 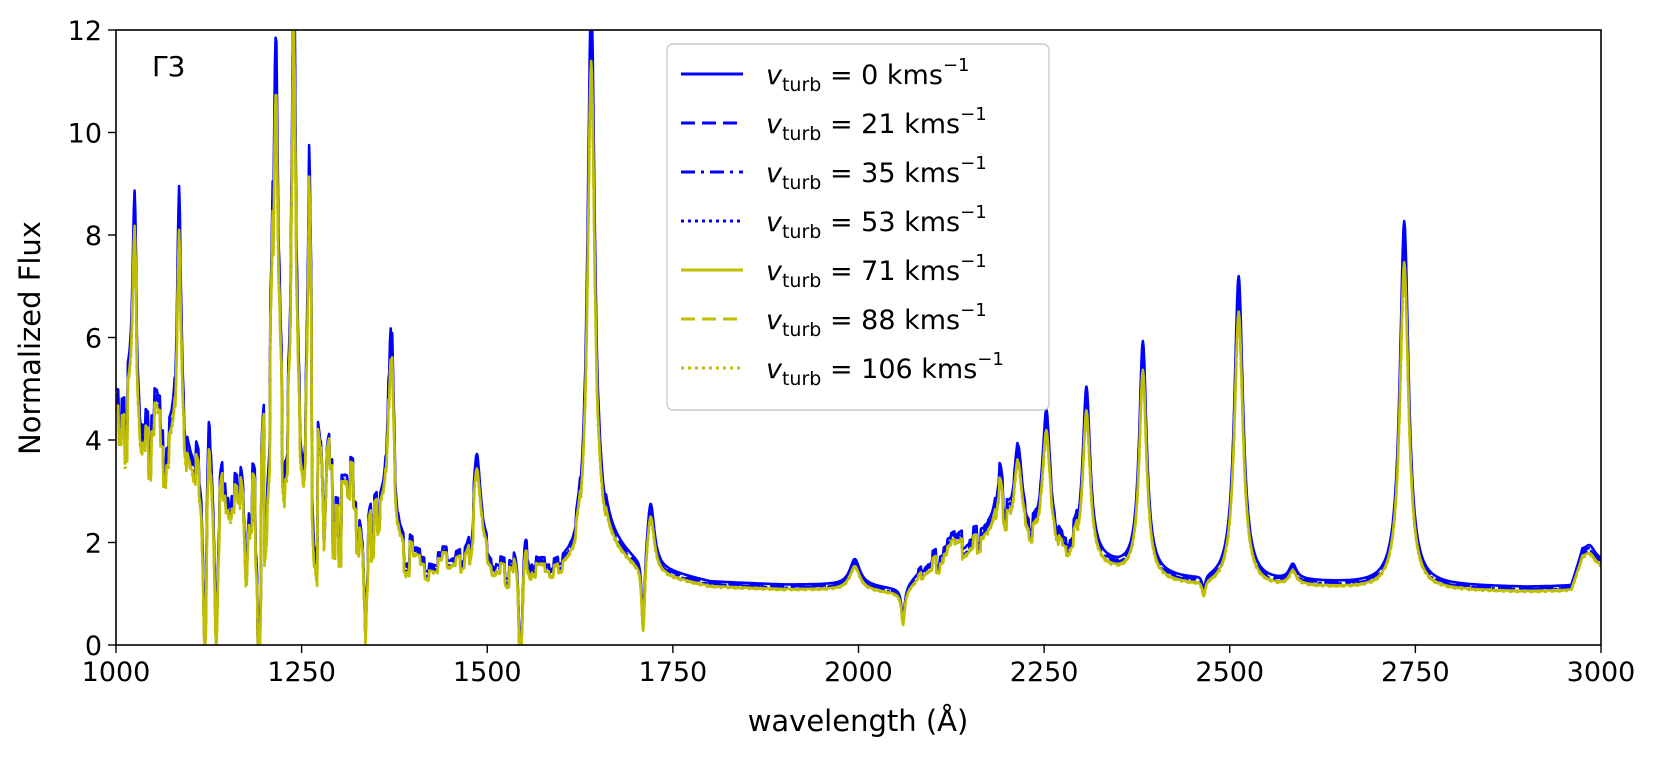 I want to click on x-tick-label: 2500, so click(x=1229, y=672).